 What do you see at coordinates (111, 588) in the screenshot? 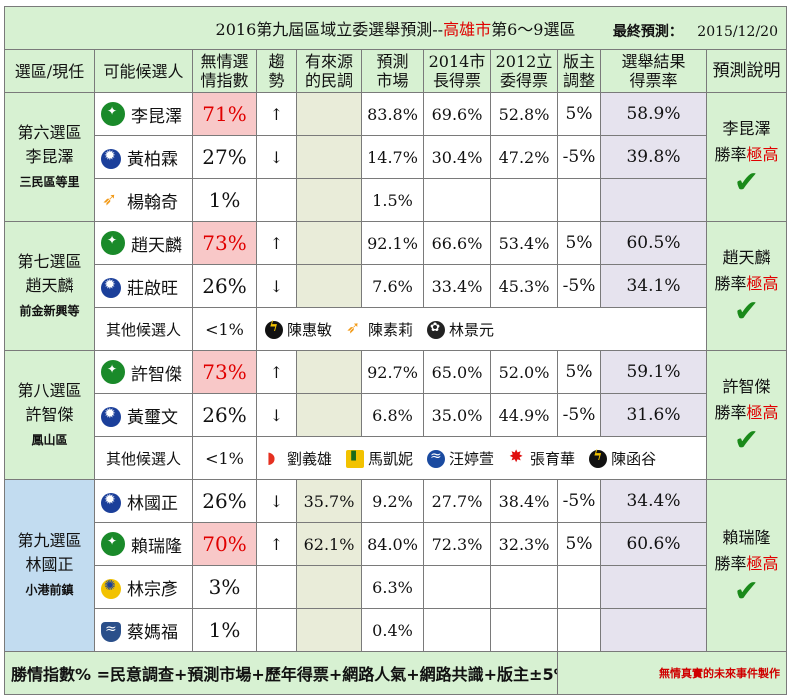
I see `pfp-icon` at bounding box center [111, 588].